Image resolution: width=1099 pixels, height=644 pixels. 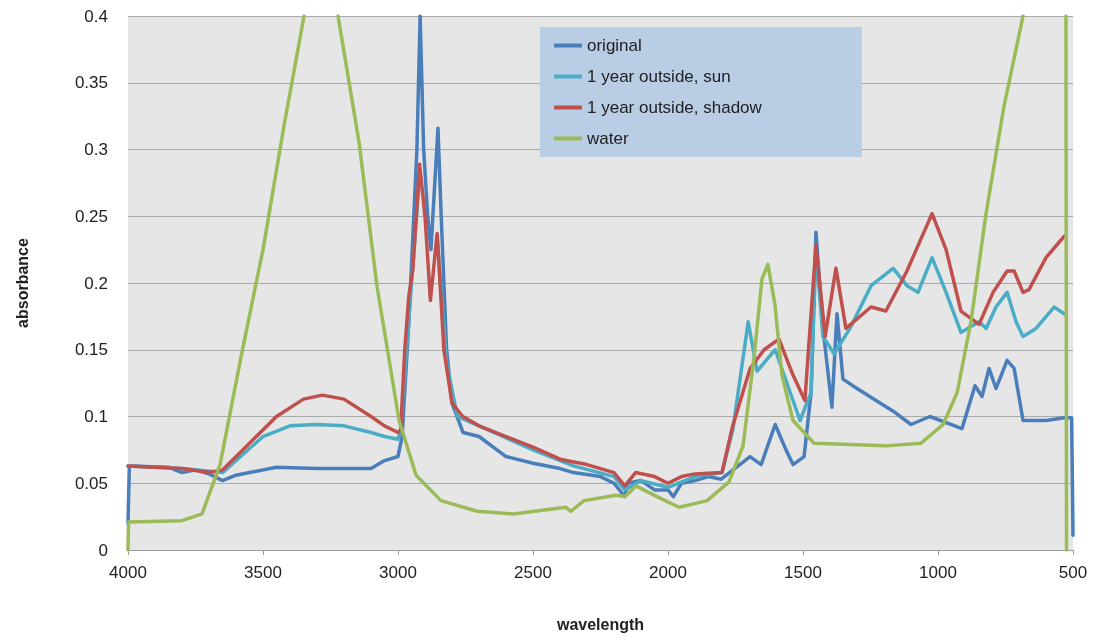 I want to click on y-axis-title: absorbance, so click(x=22, y=282).